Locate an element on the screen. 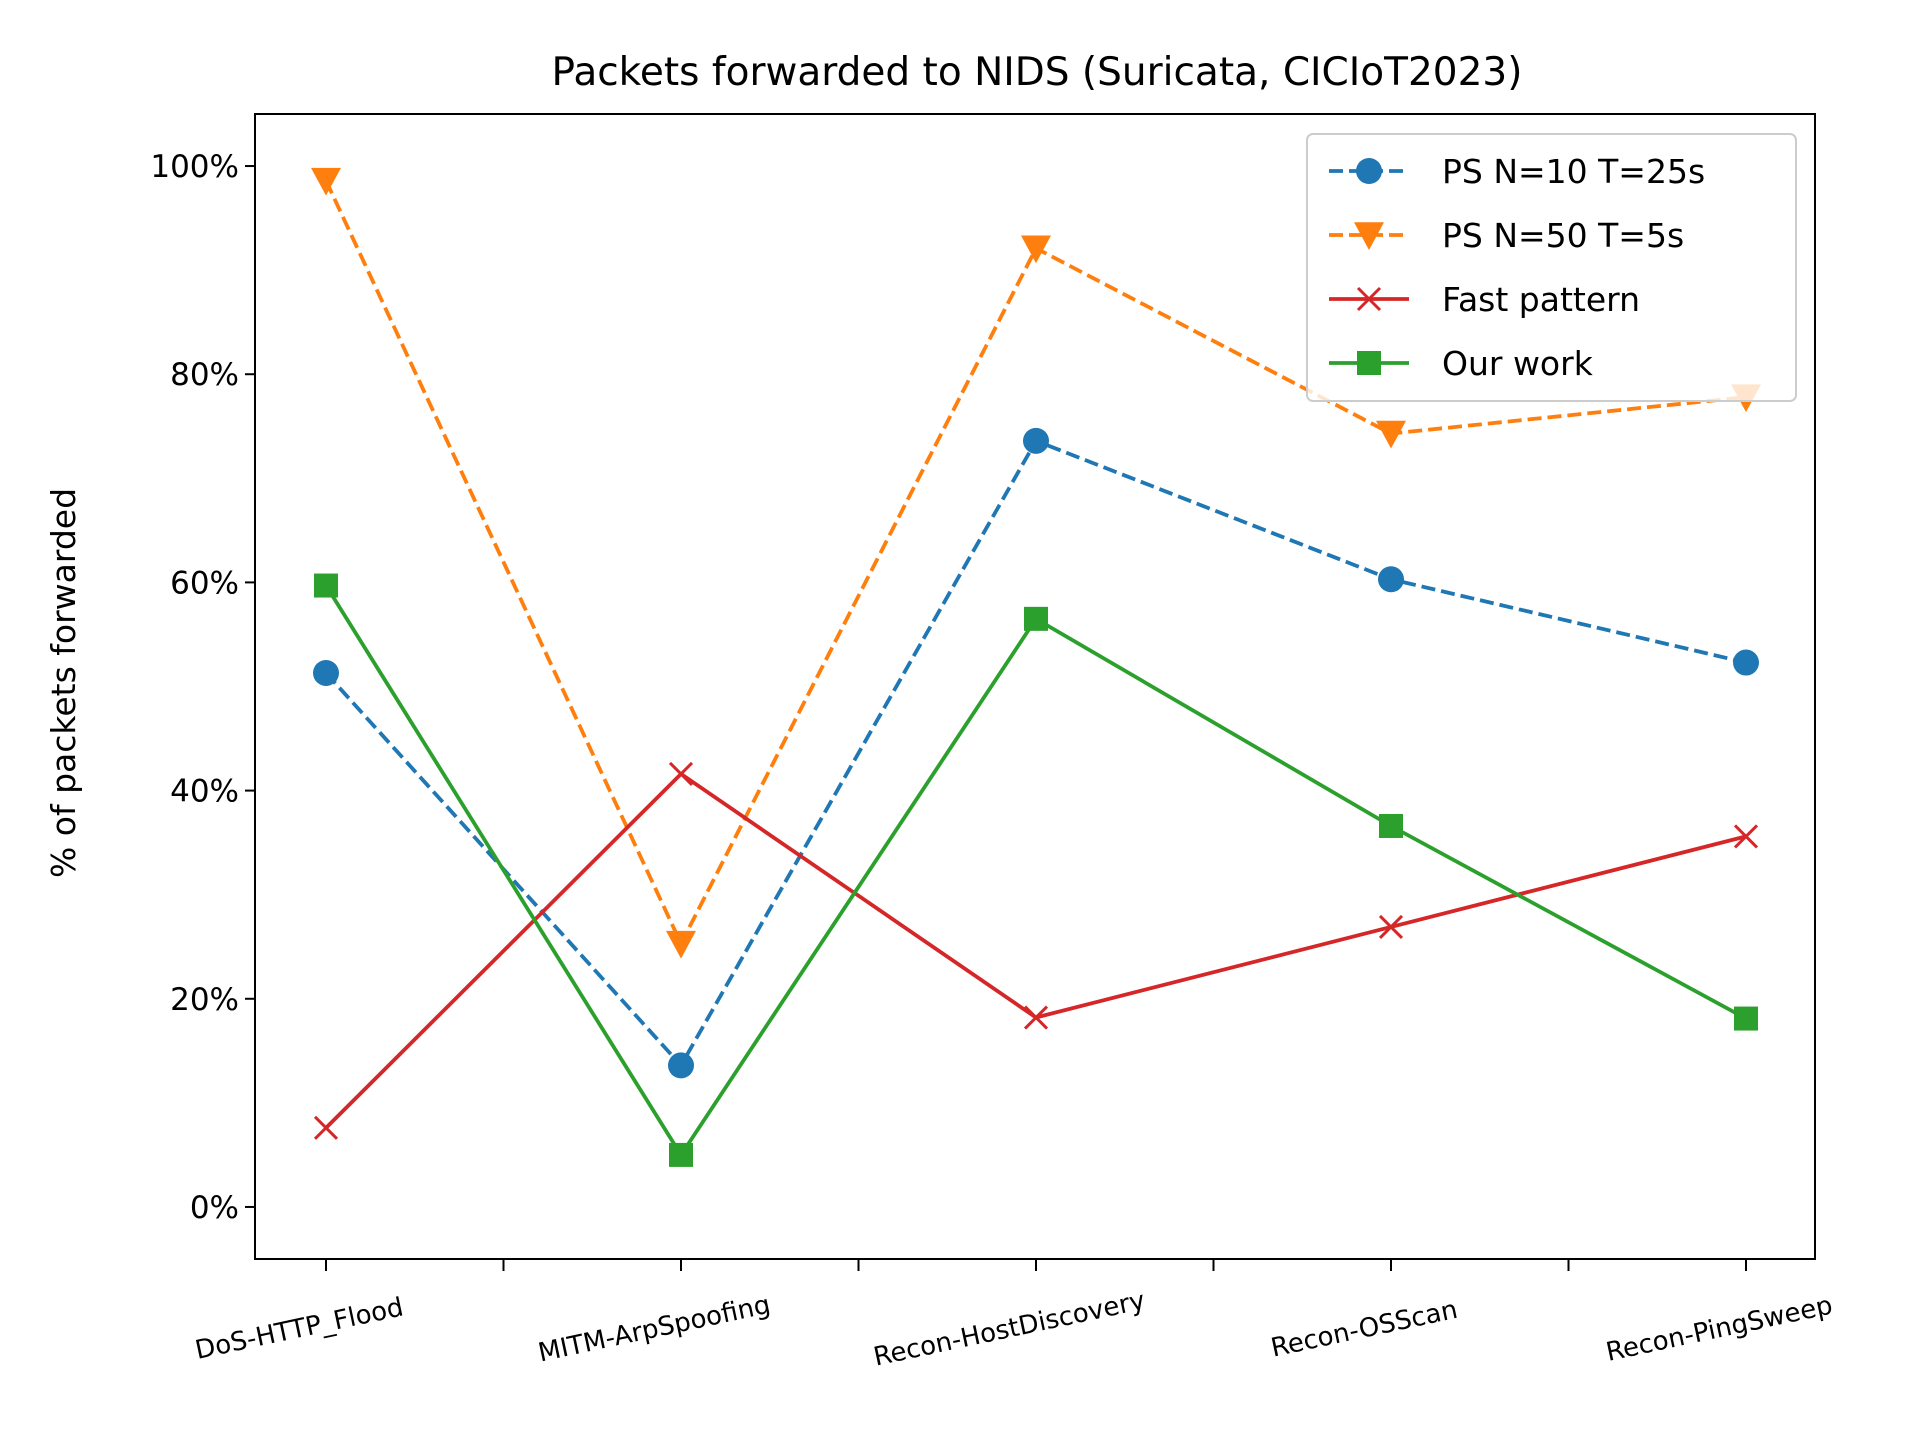 Image resolution: width=1920 pixels, height=1440 pixels. y-tick-label: 20% is located at coordinates (204, 1000).